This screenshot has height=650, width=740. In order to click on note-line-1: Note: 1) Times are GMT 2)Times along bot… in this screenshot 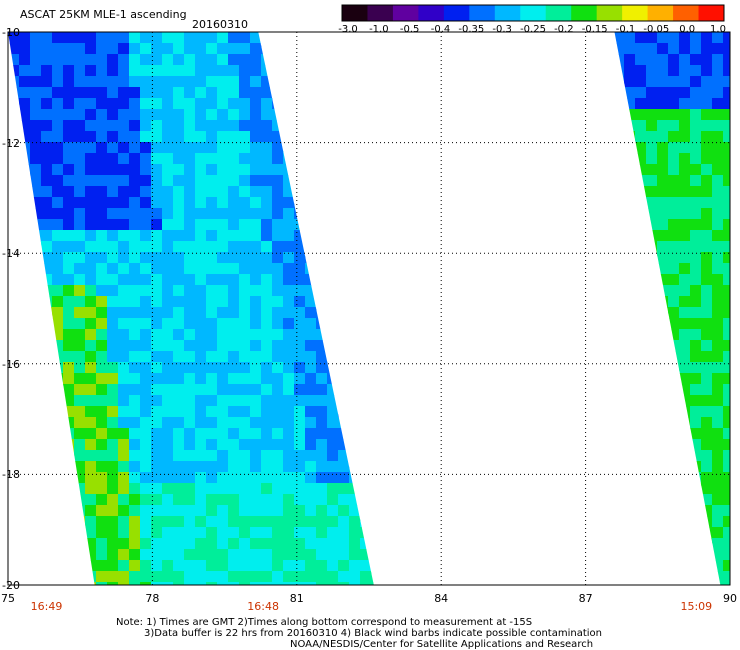, I will do `click(324, 622)`.